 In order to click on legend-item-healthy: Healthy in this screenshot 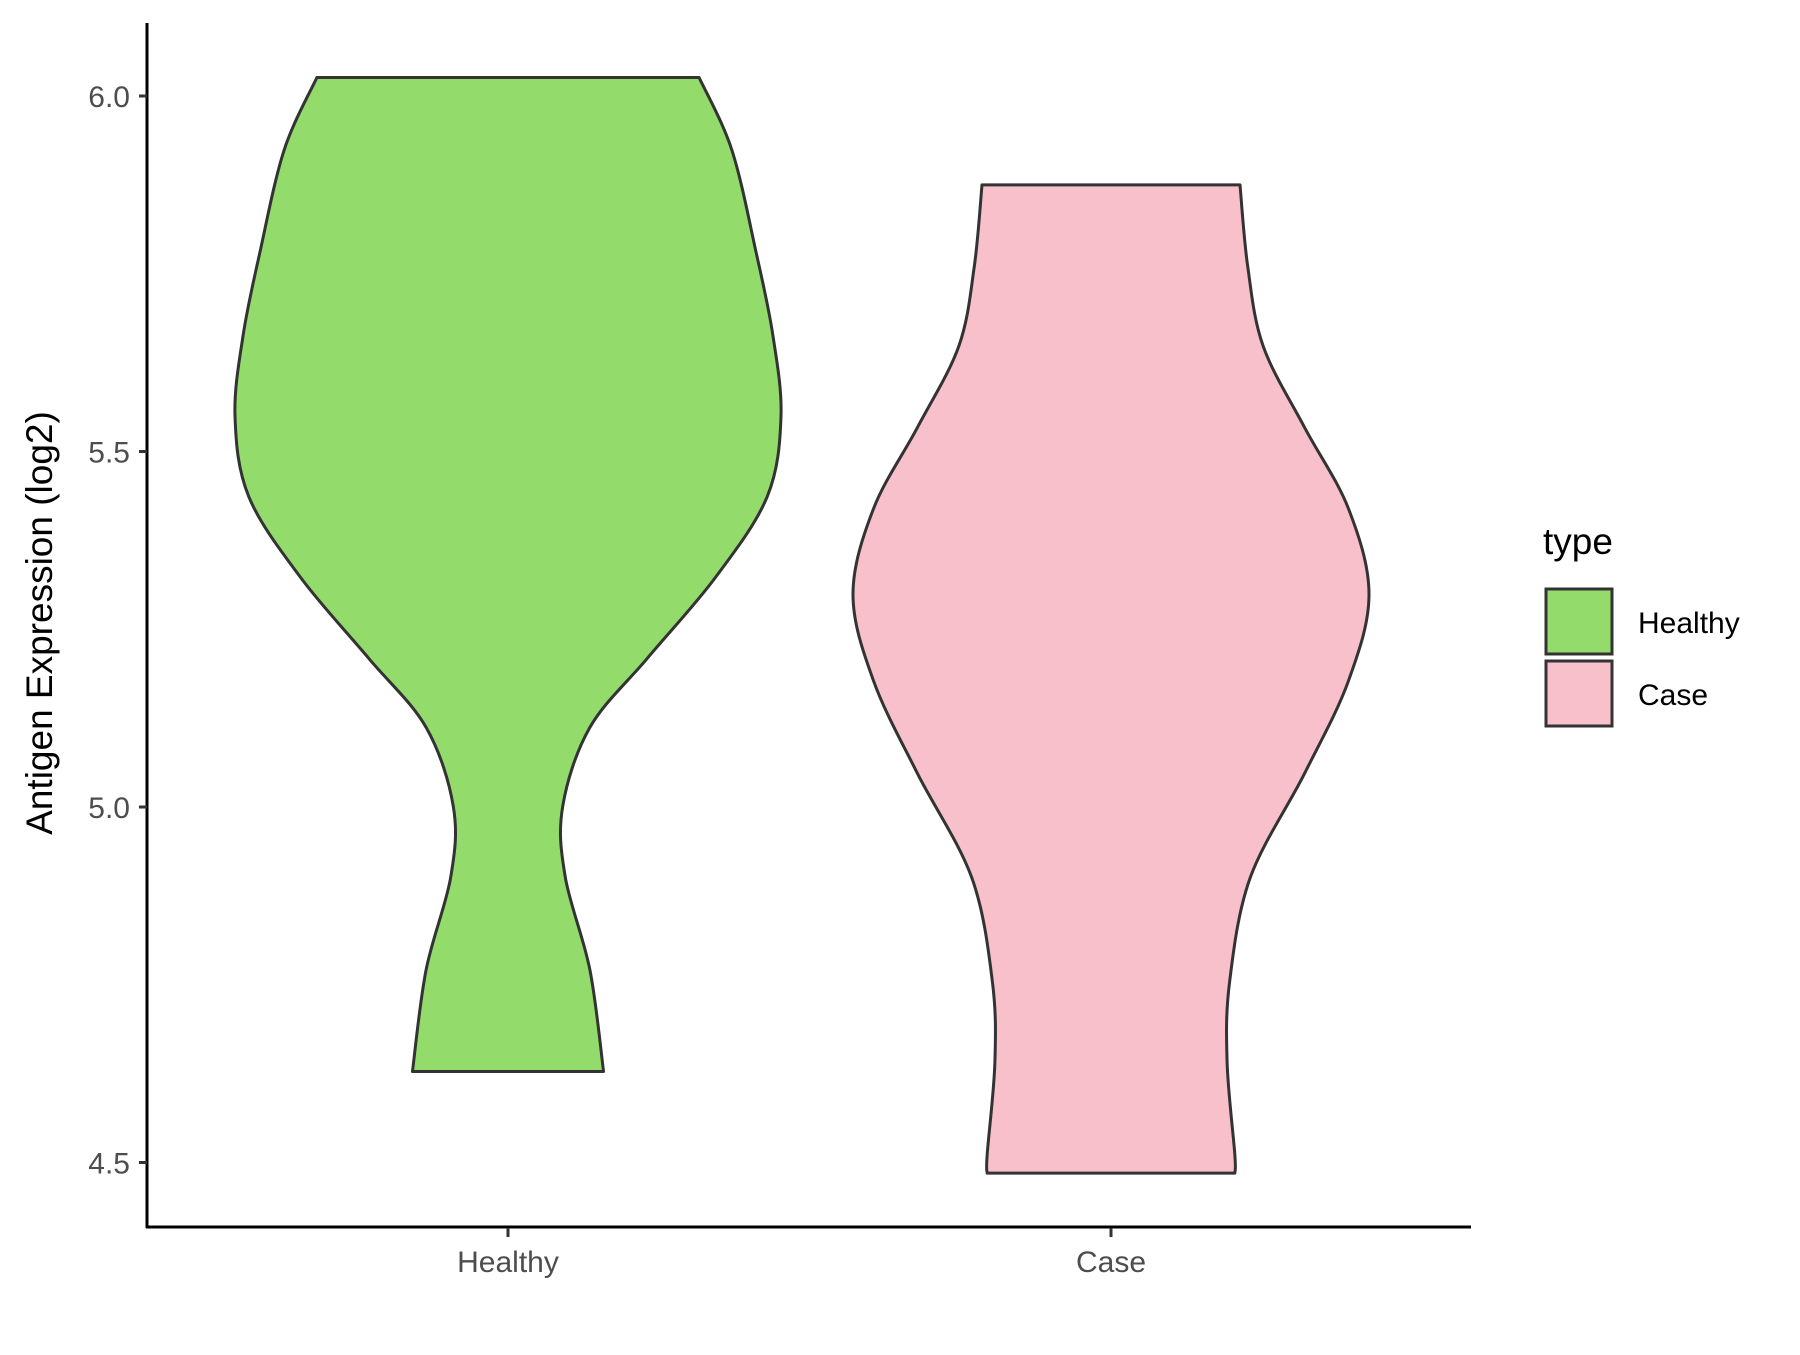, I will do `click(1642, 621)`.